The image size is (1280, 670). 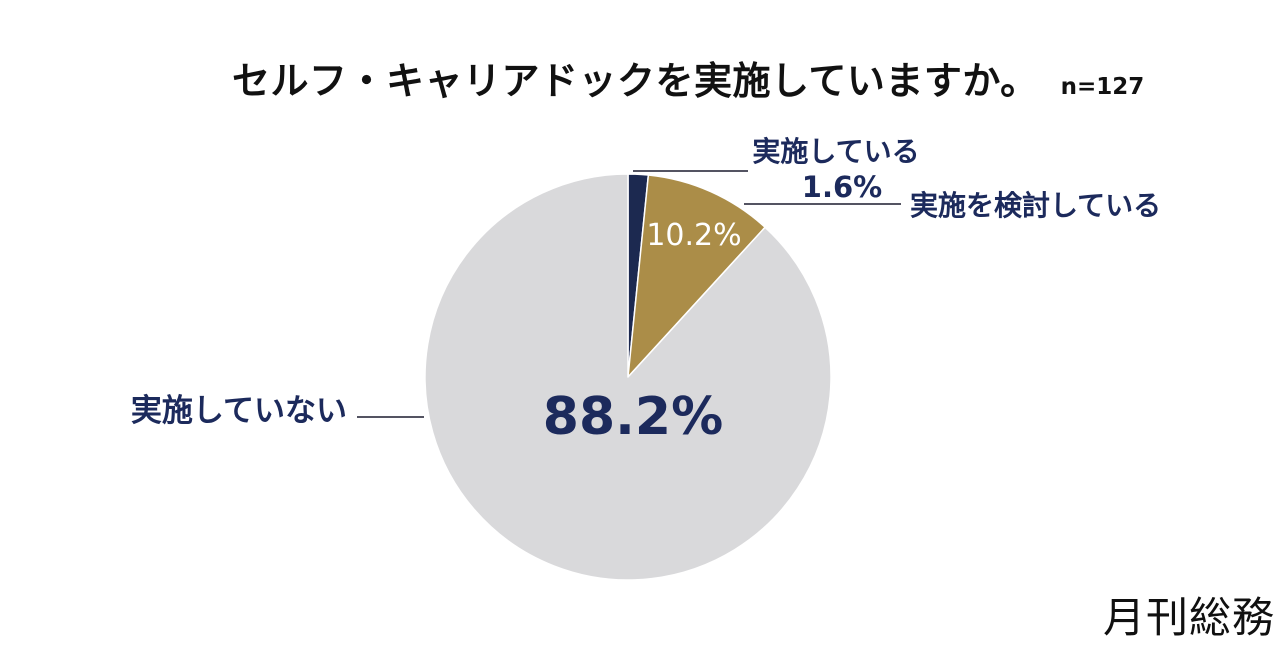 I want to click on slice-label-implementing: 実施している, so click(x=836, y=151).